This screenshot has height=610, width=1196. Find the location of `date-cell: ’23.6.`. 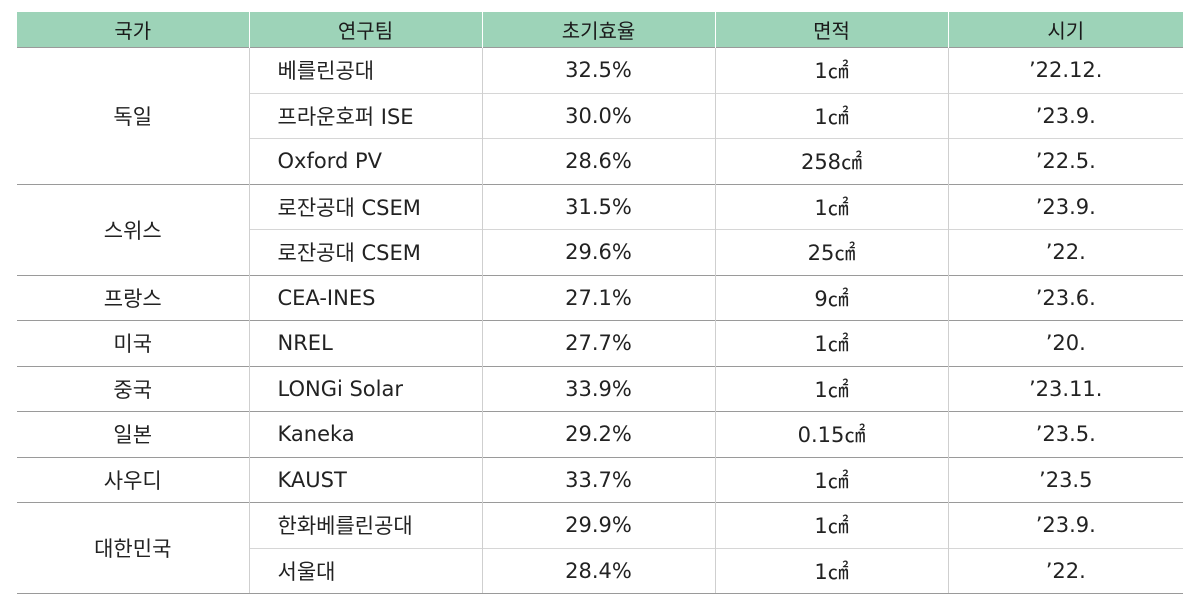

date-cell: ’23.6. is located at coordinates (1065, 297).